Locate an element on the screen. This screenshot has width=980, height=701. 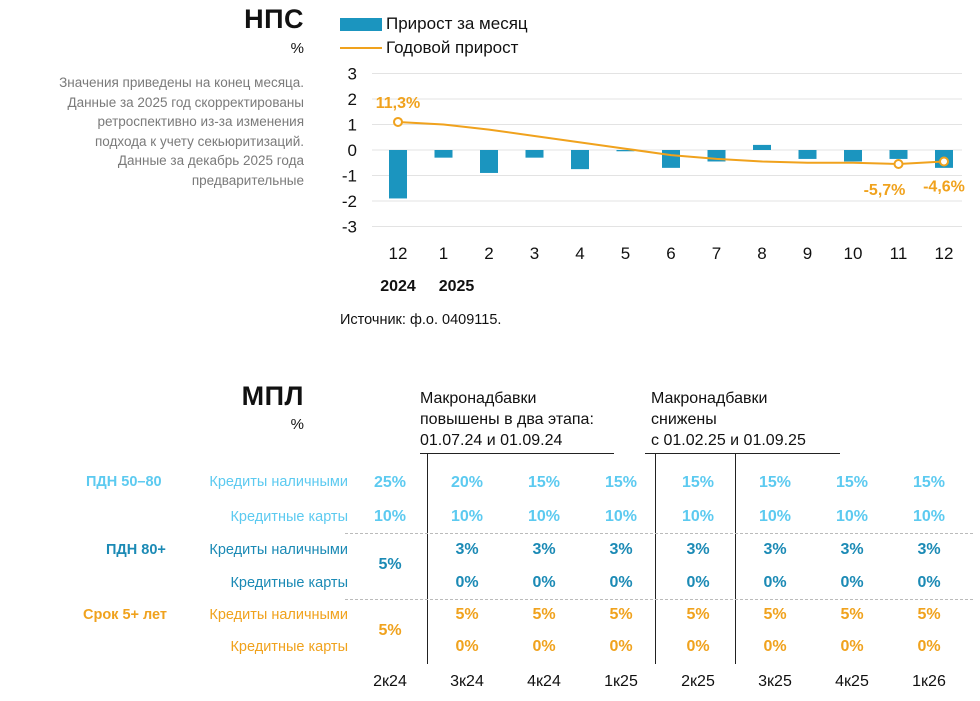
y-tick-label: 2 is located at coordinates (352, 99).